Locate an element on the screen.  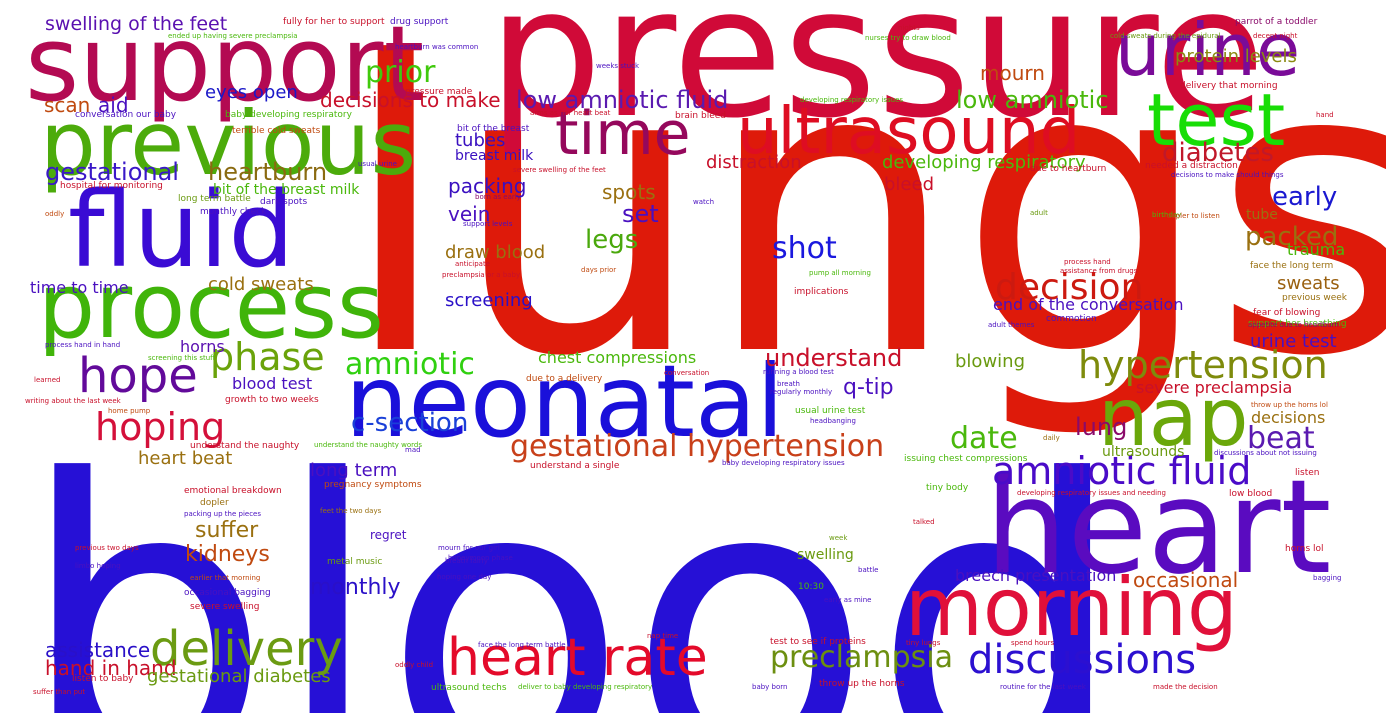
word-mourn: mourn is located at coordinates (1012, 73).